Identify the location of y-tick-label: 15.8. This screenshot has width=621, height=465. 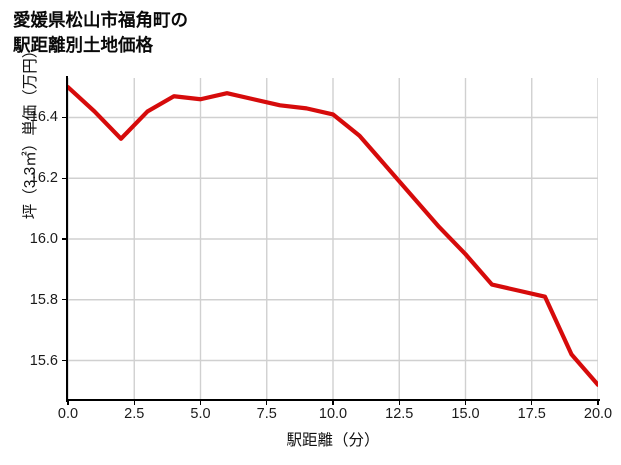
(43, 299).